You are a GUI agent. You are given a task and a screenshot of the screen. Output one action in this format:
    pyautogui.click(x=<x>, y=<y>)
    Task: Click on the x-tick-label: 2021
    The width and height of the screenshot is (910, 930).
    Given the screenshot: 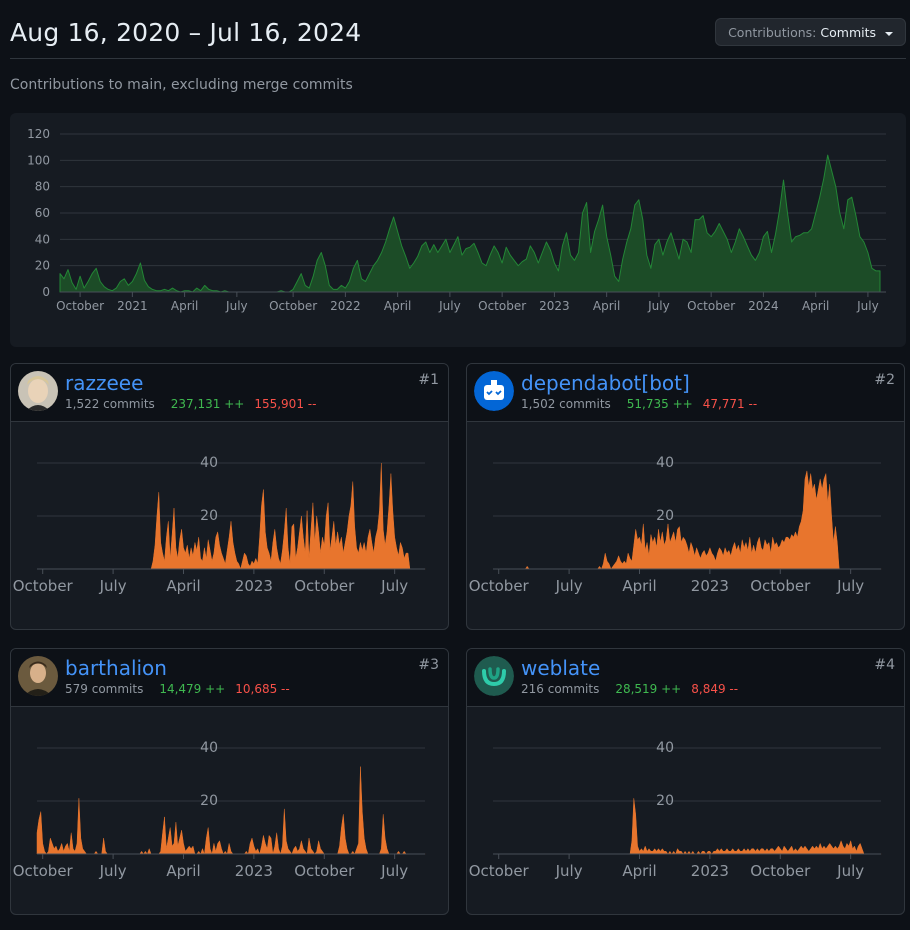 What is the action you would take?
    pyautogui.click(x=132, y=306)
    